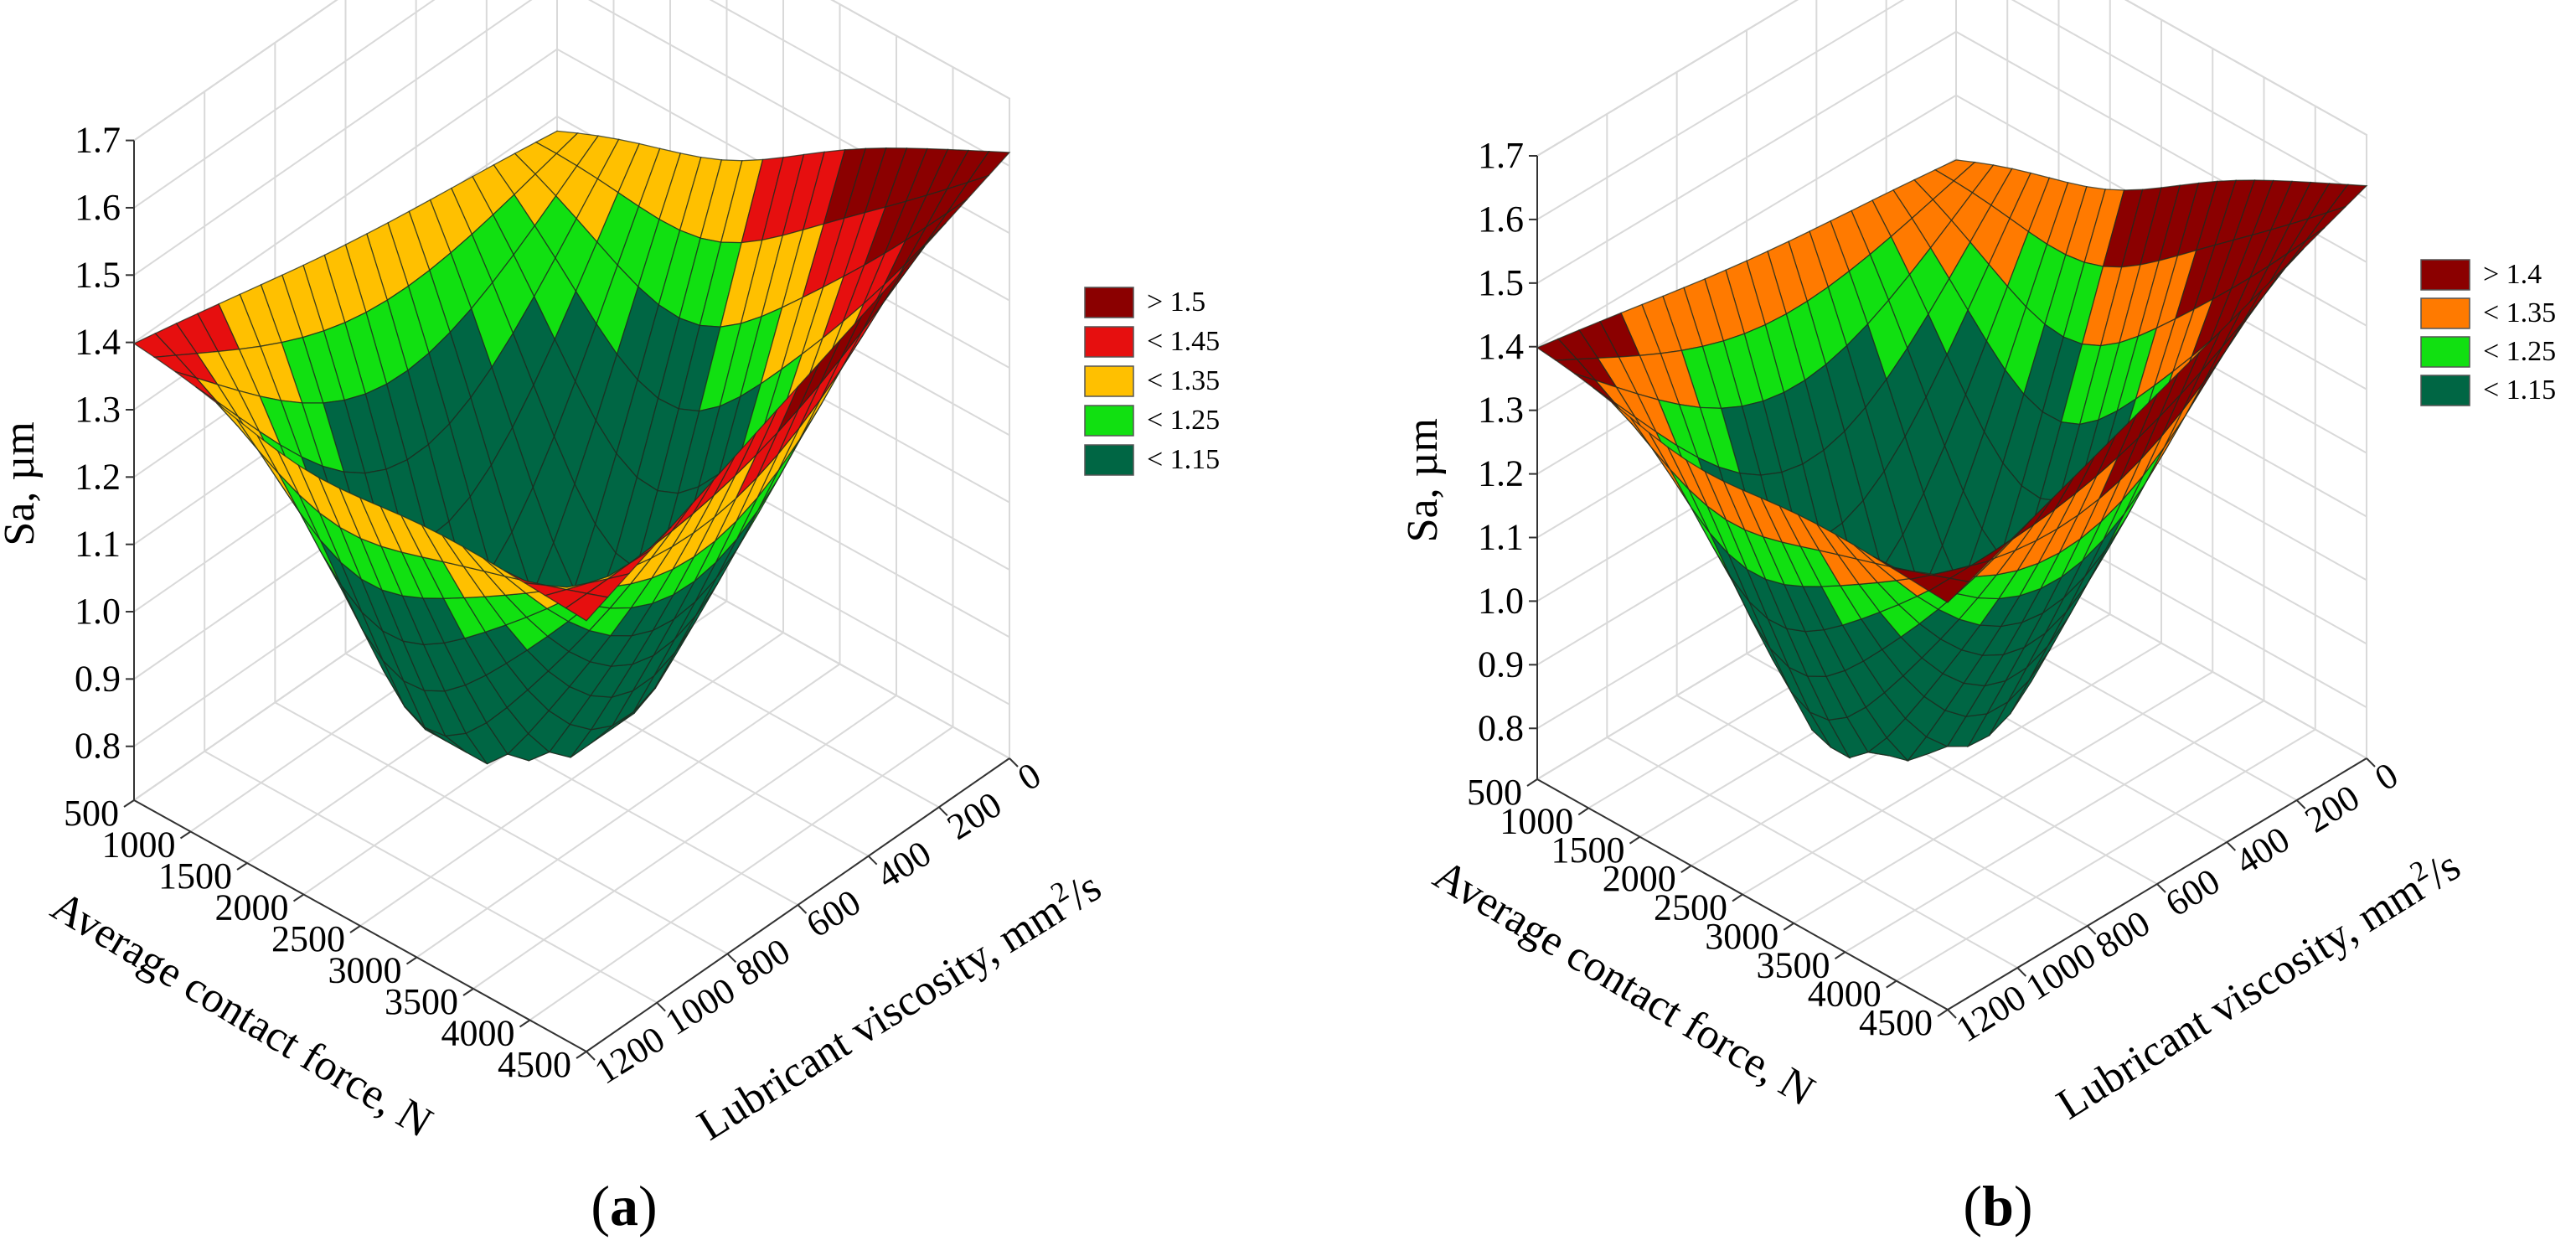  What do you see at coordinates (2488, 332) in the screenshot?
I see `legend-b: > 1.4 < 1.35 < 1.25 < 1.15` at bounding box center [2488, 332].